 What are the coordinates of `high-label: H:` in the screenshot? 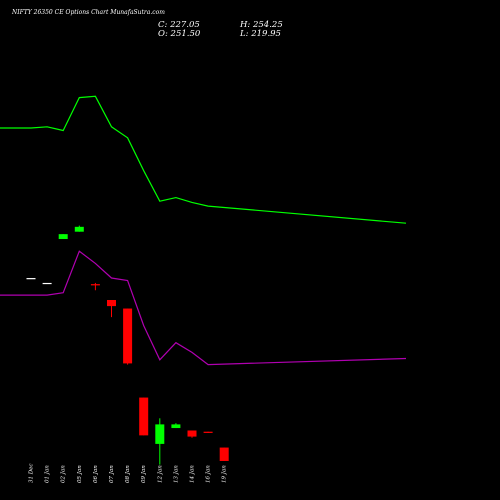 It's located at (245, 25).